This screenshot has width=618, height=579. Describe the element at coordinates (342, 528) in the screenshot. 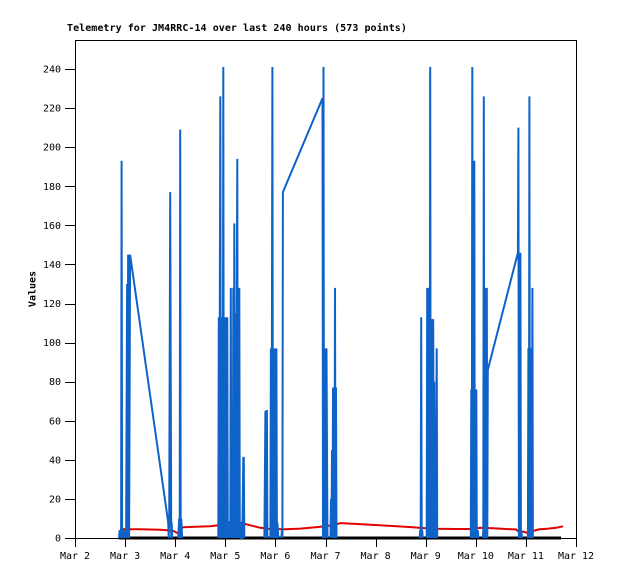

I see `series-2-red-line` at that location.